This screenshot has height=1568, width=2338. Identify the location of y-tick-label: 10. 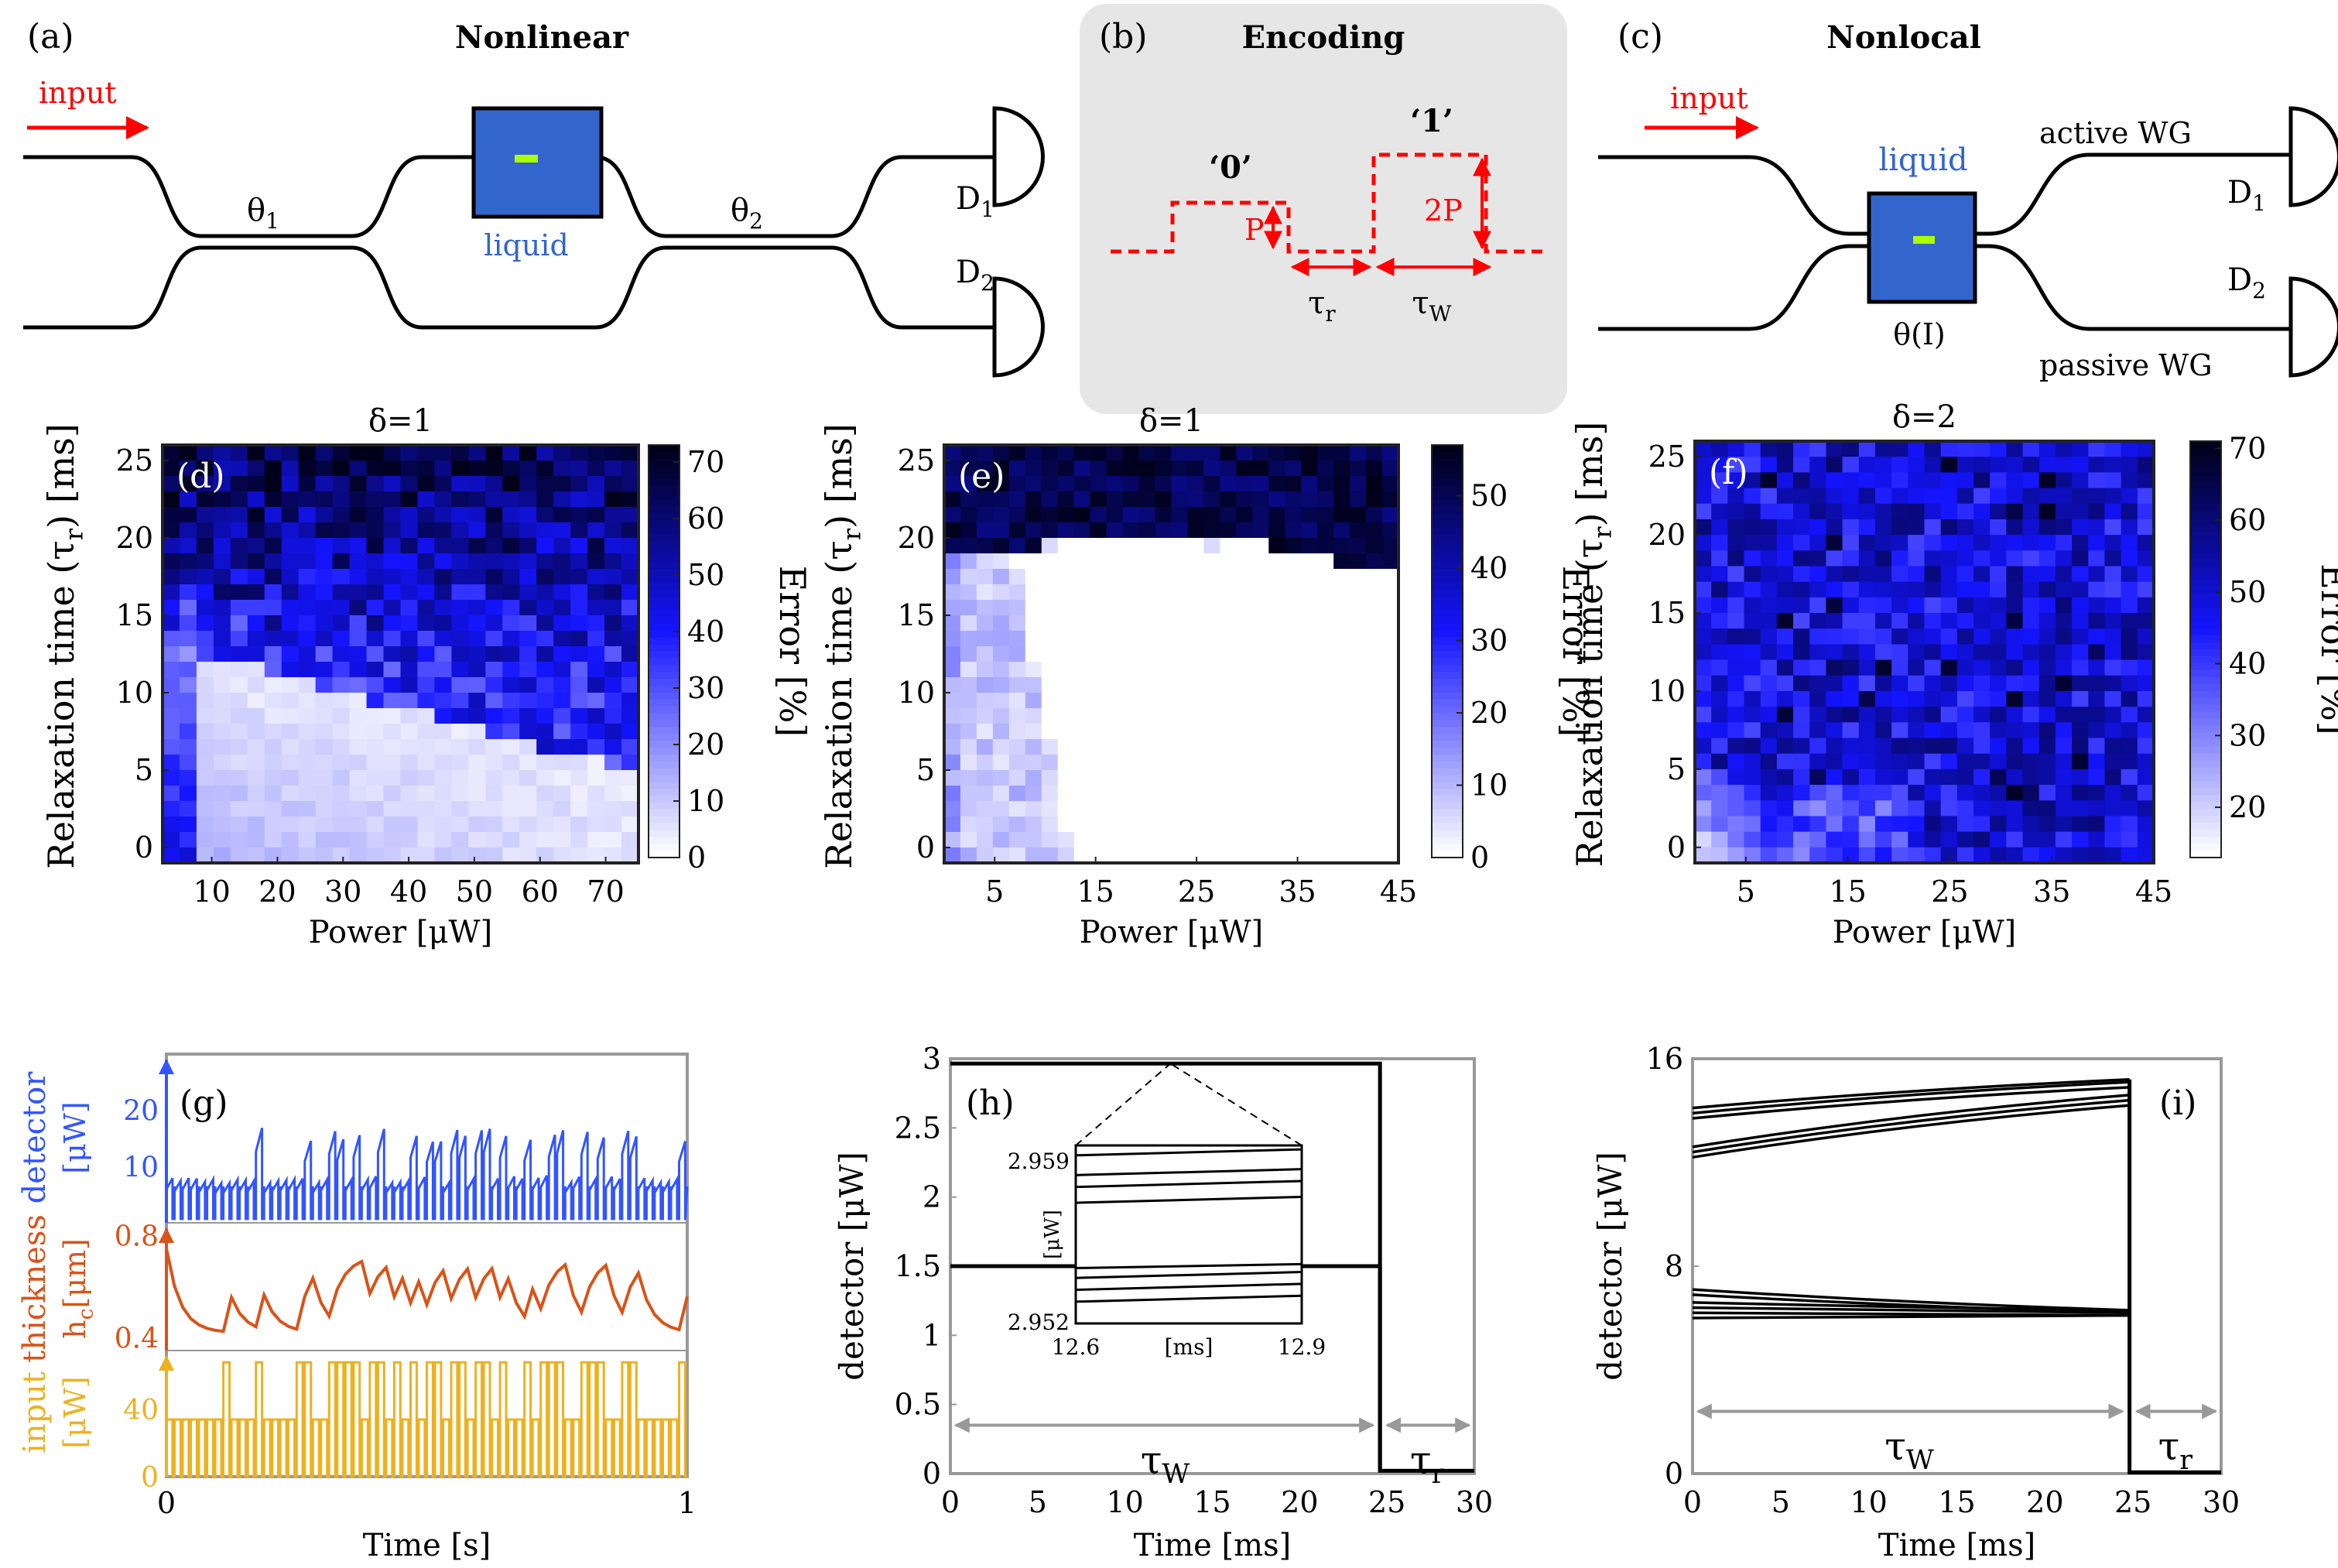
(134, 693).